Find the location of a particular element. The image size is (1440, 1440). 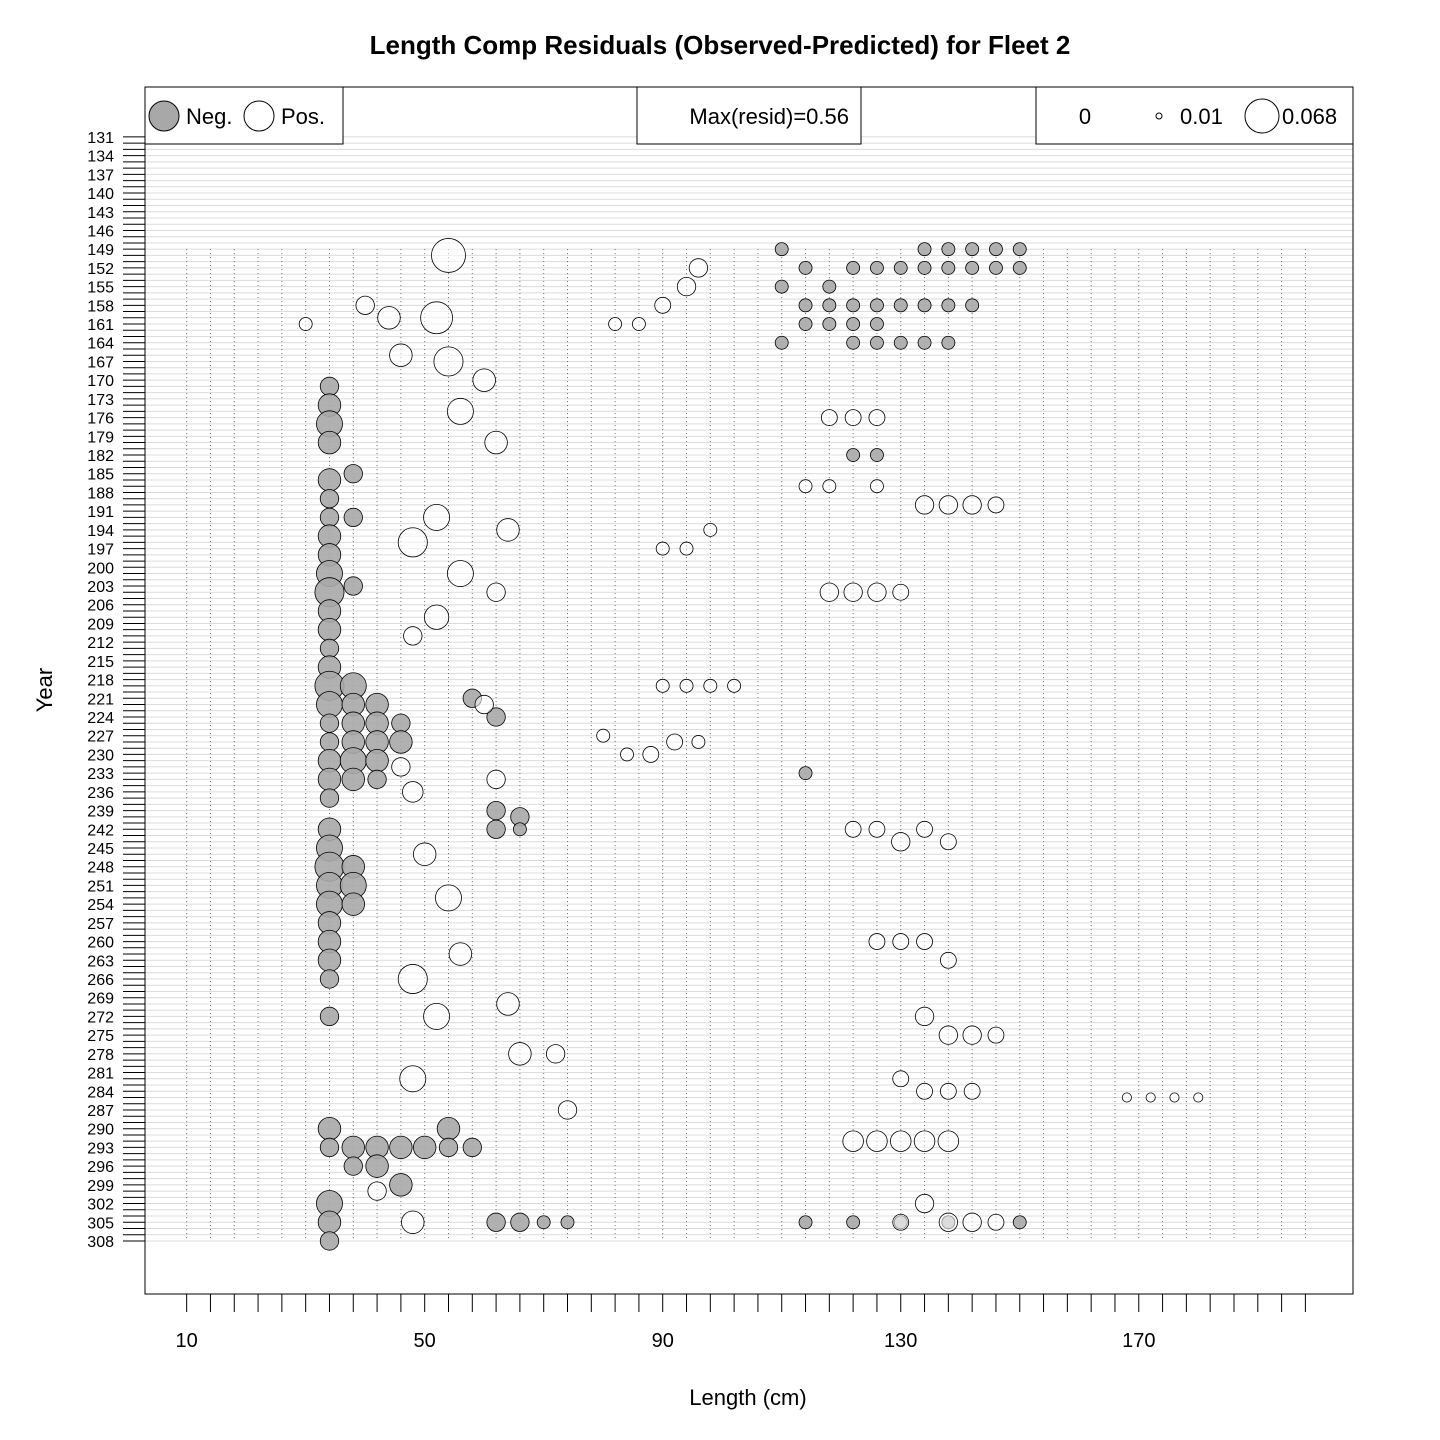

y-tick-label: 293 is located at coordinates (100, 1148).